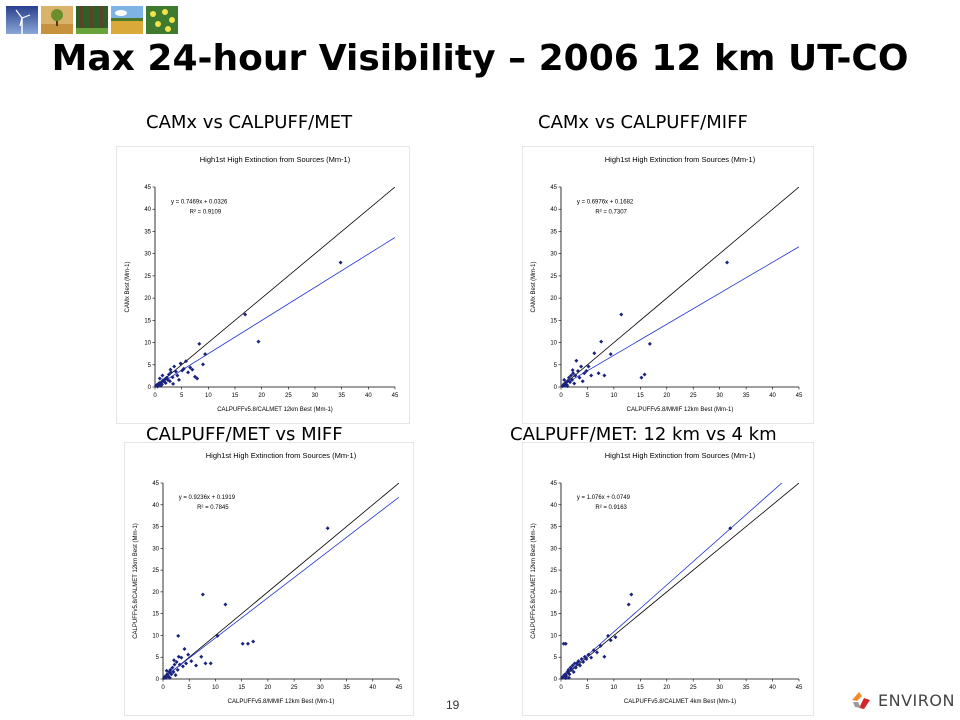  Describe the element at coordinates (861, 700) in the screenshot. I see `environ-logo-icon` at that location.